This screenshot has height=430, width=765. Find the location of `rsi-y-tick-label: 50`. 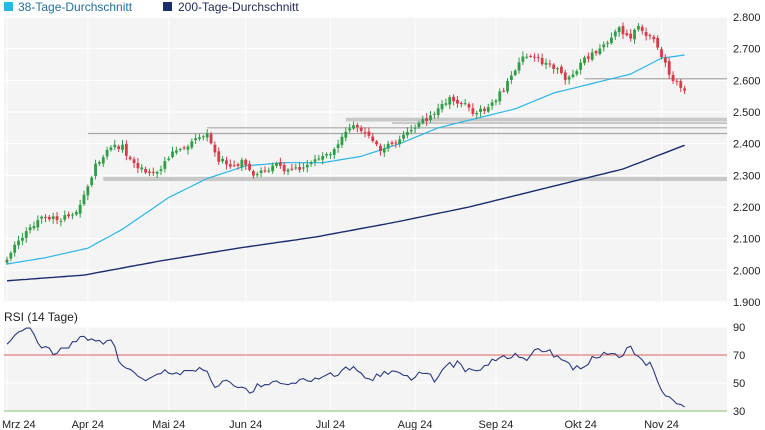

rsi-y-tick-label: 50 is located at coordinates (739, 384).